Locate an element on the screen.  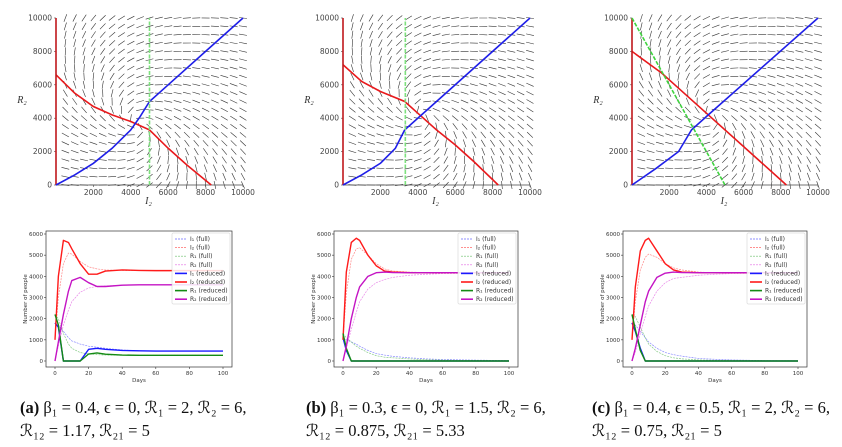
legend-label: I₂ (full) is located at coordinates (200, 248).